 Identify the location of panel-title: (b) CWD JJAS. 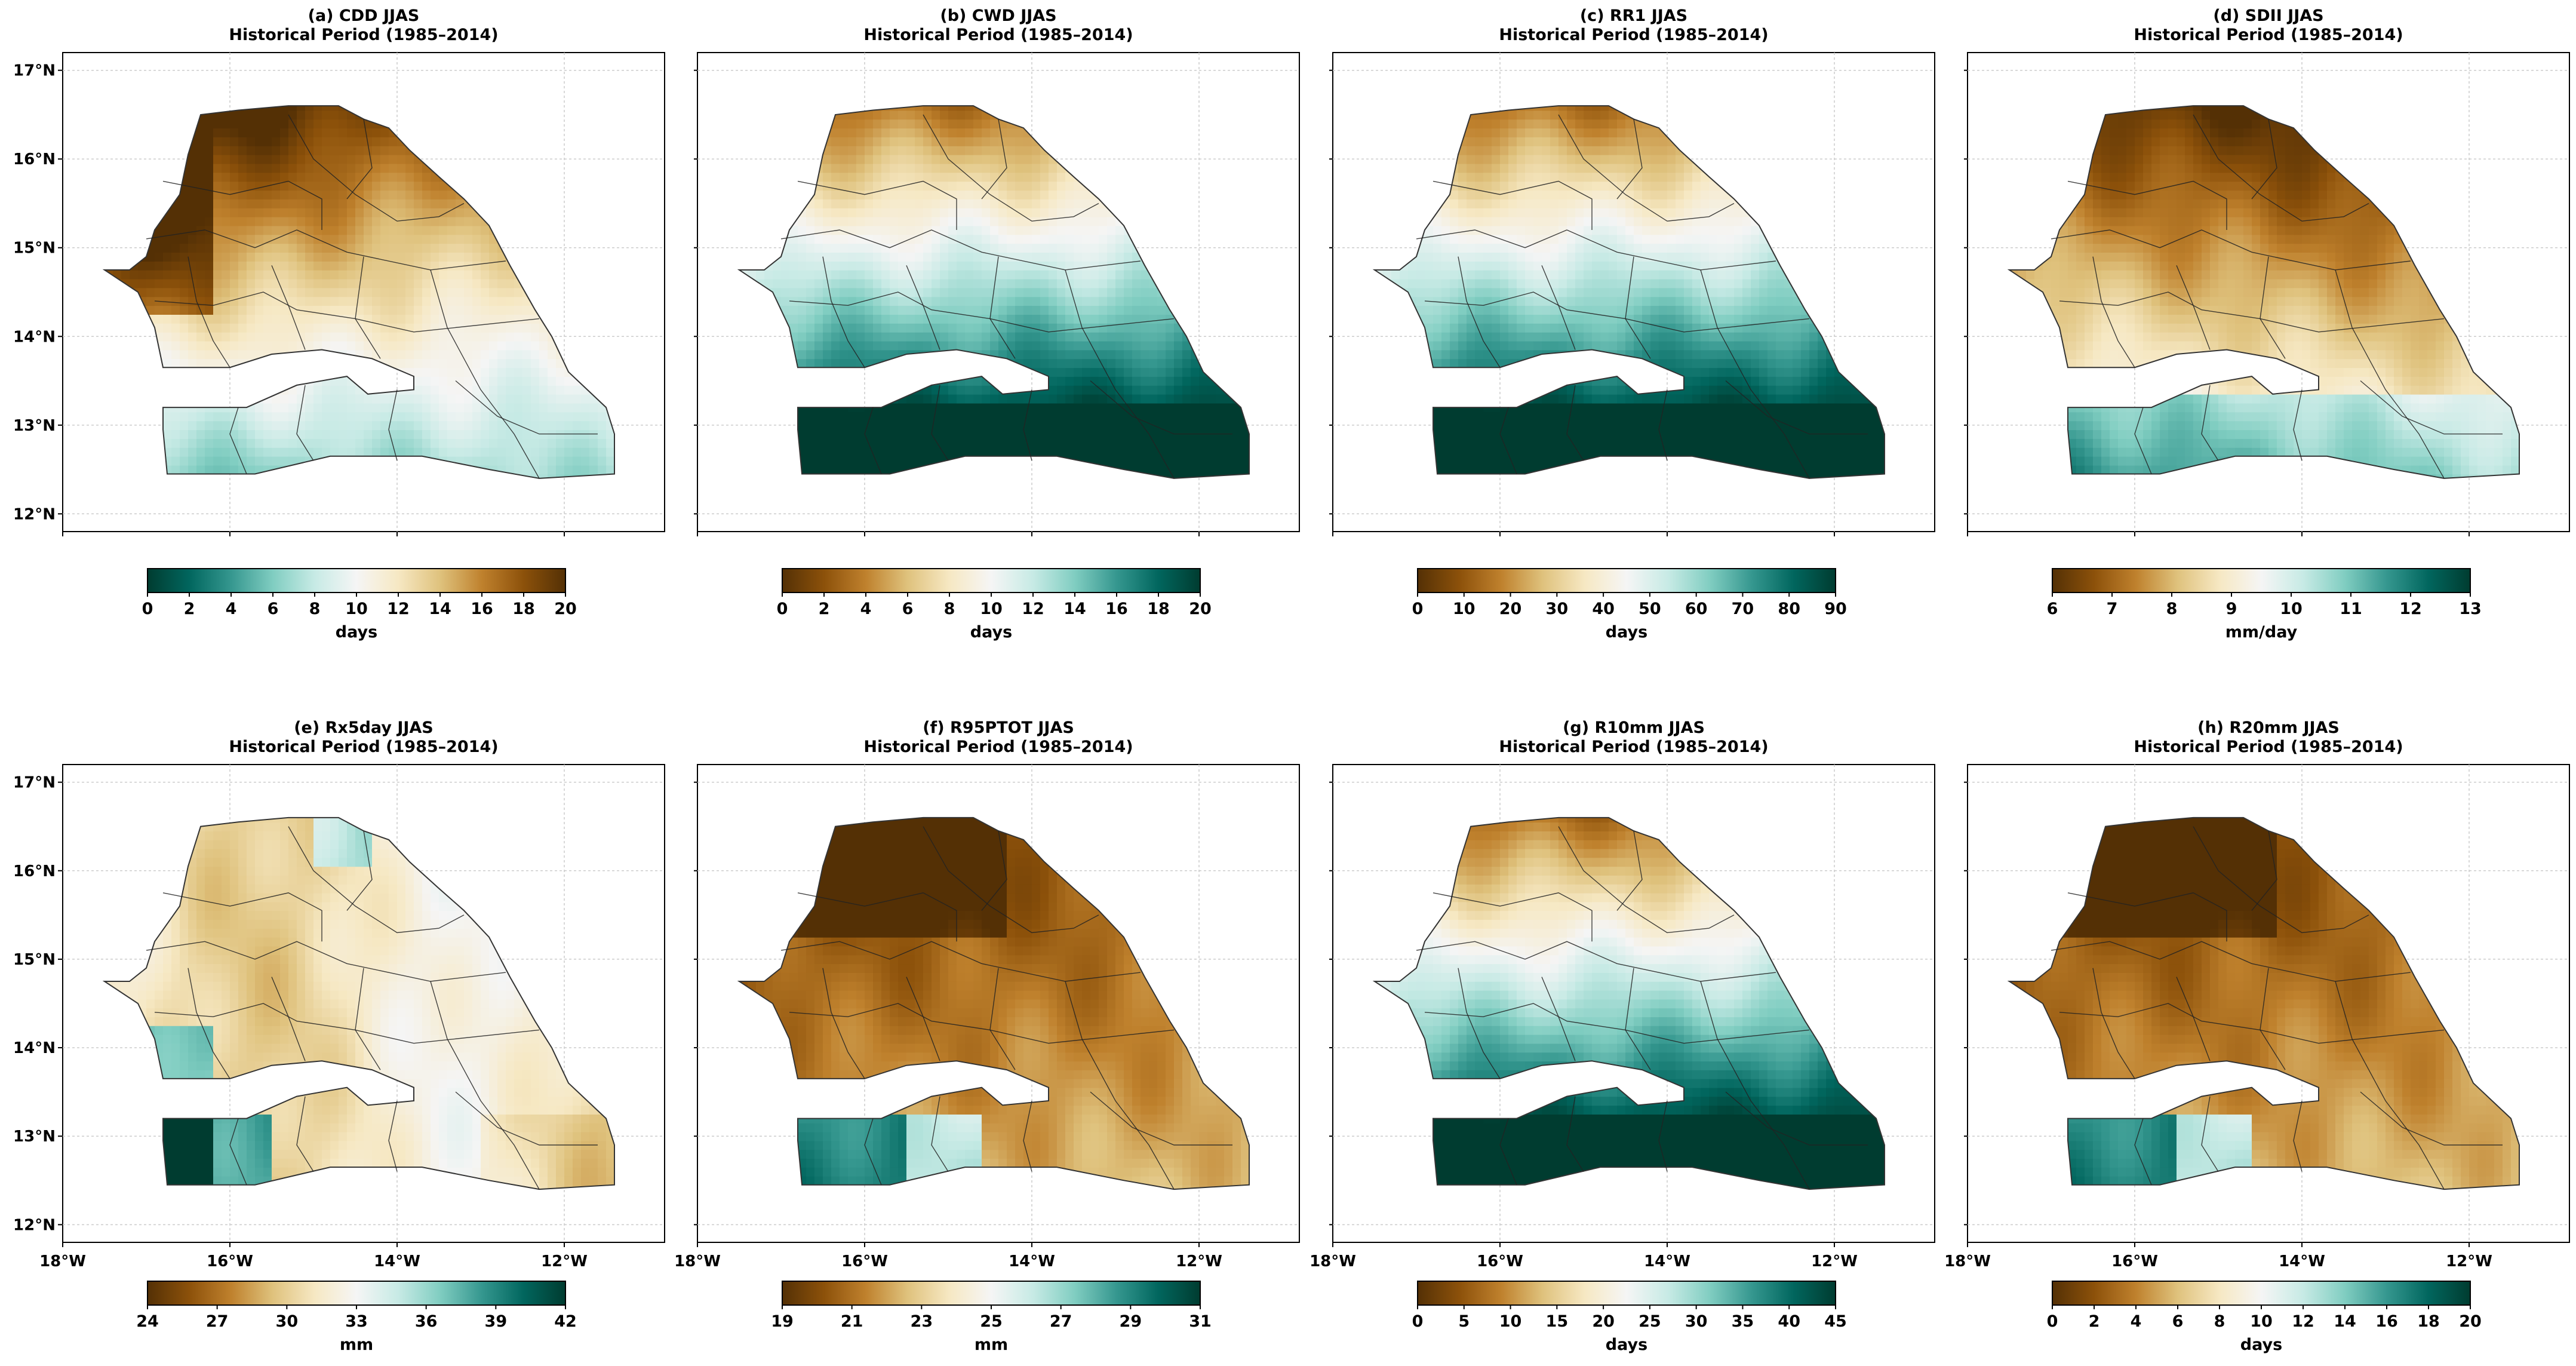
(998, 16).